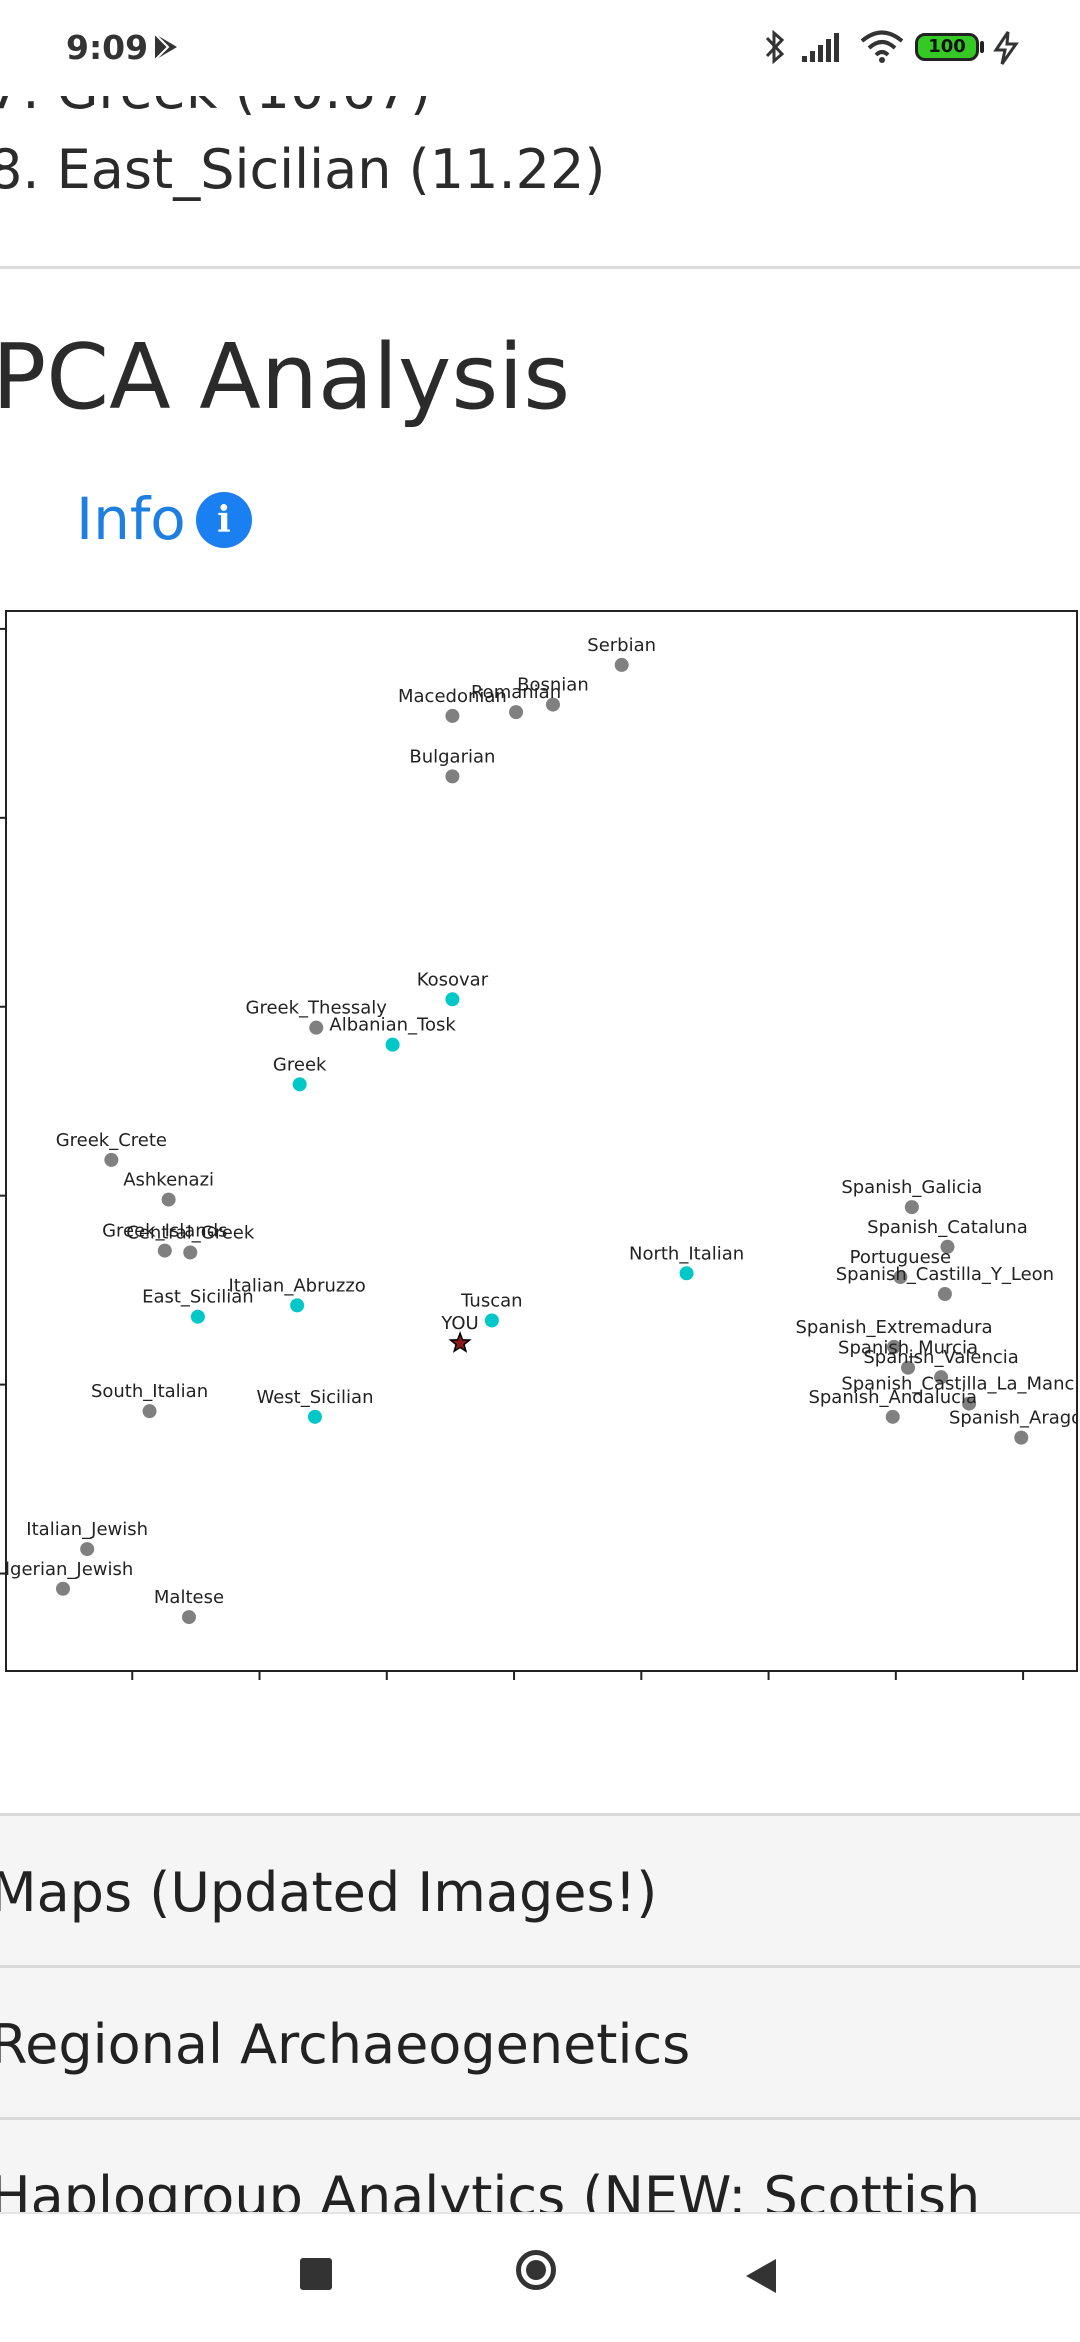  I want to click on point-label: East_Sicilian, so click(198, 1297).